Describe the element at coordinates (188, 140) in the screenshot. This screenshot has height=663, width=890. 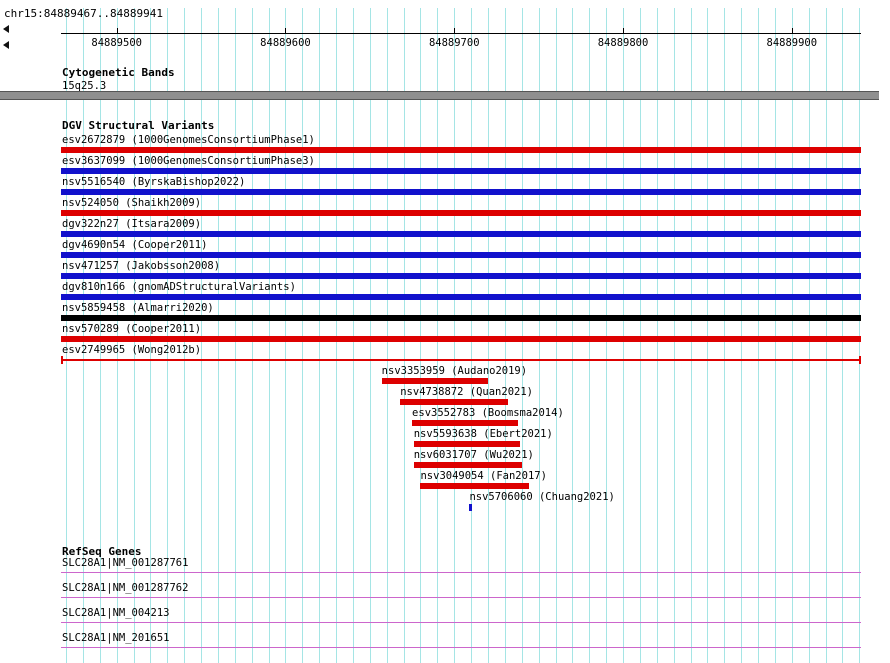
I see `variant-label: esv2672879 (1000GenomesConsortiumPhase1)` at that location.